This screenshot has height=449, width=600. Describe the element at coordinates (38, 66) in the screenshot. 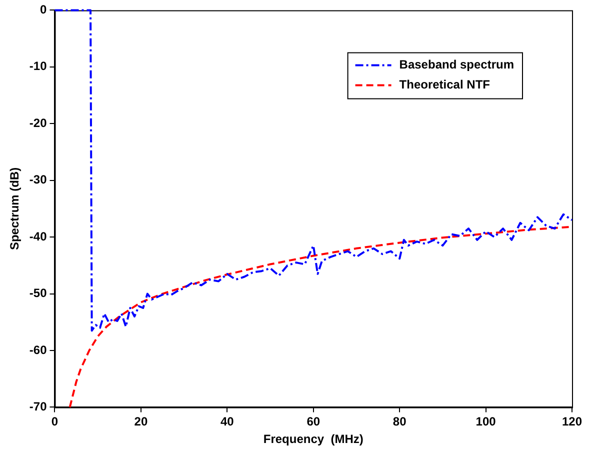

I see `y-tick-label: -10` at that location.